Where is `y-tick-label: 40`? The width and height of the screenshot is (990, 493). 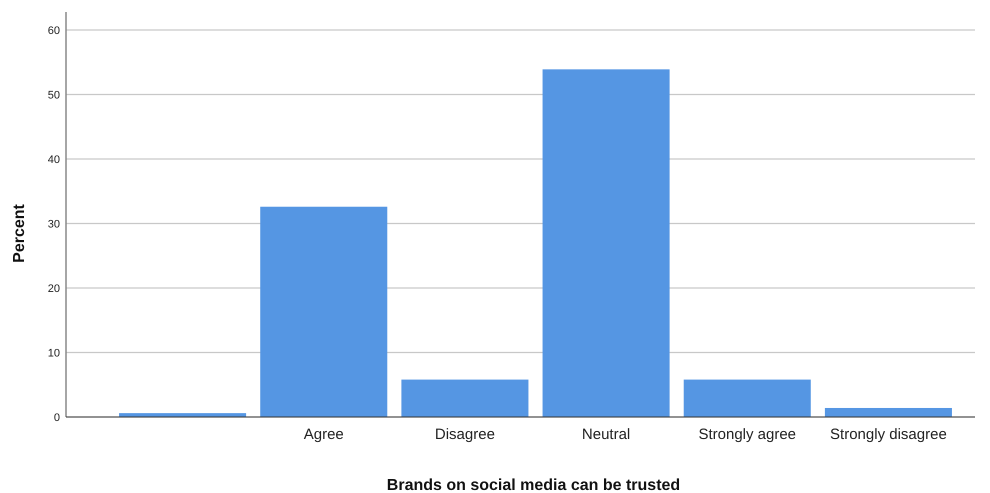 y-tick-label: 40 is located at coordinates (54, 160).